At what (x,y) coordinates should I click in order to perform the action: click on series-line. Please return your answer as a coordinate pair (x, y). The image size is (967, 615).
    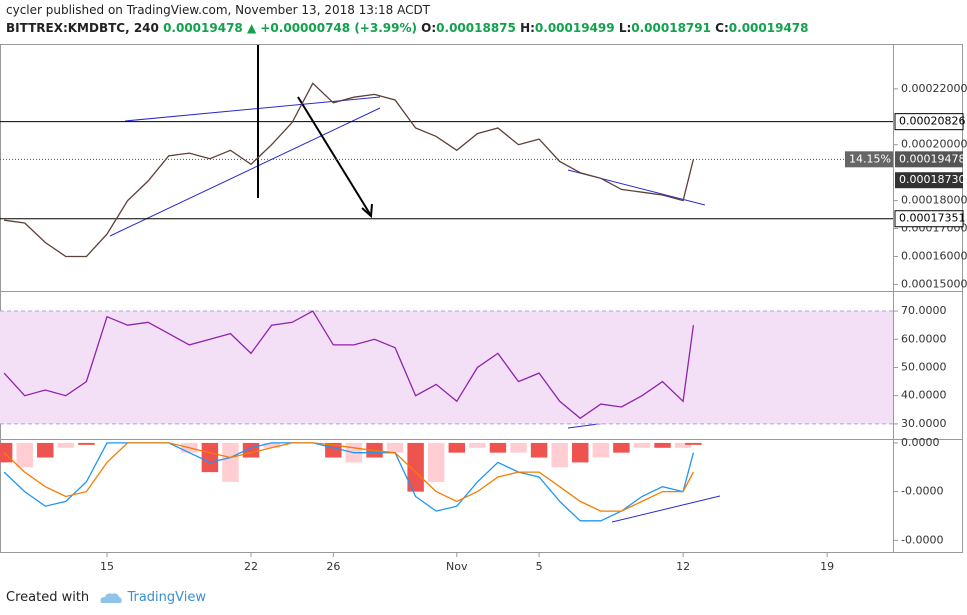
    Looking at the image, I should click on (349, 365).